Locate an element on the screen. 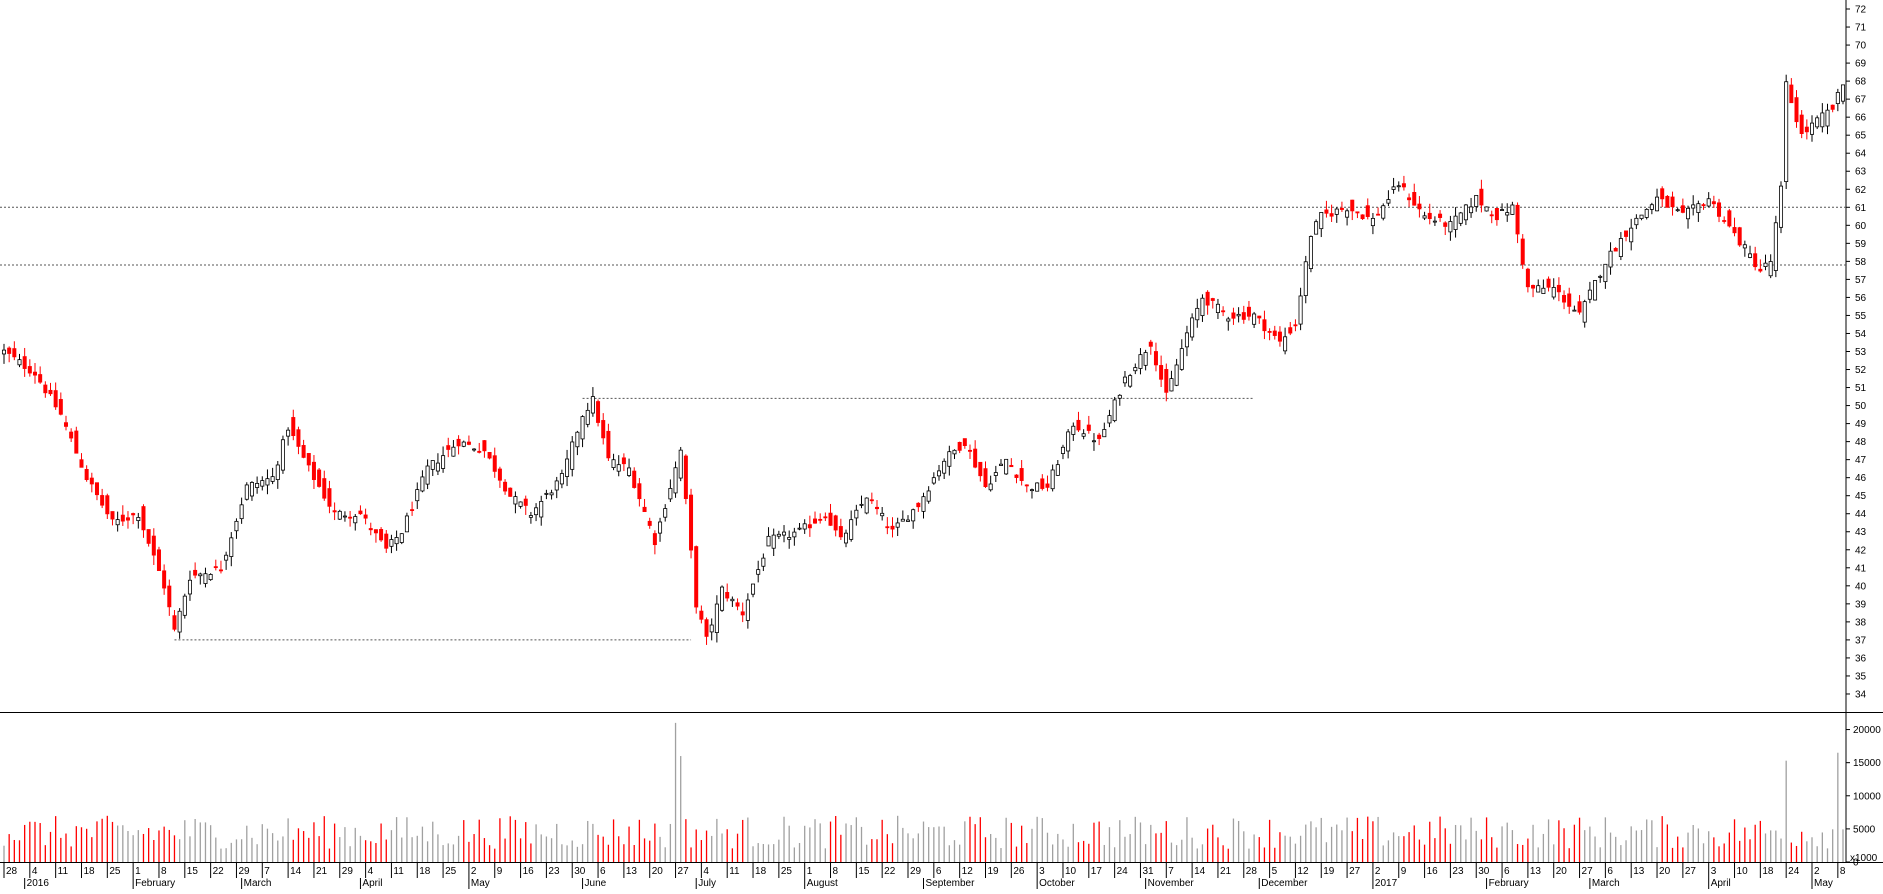 The width and height of the screenshot is (1883, 894). x-day-label: 13 is located at coordinates (1639, 871).